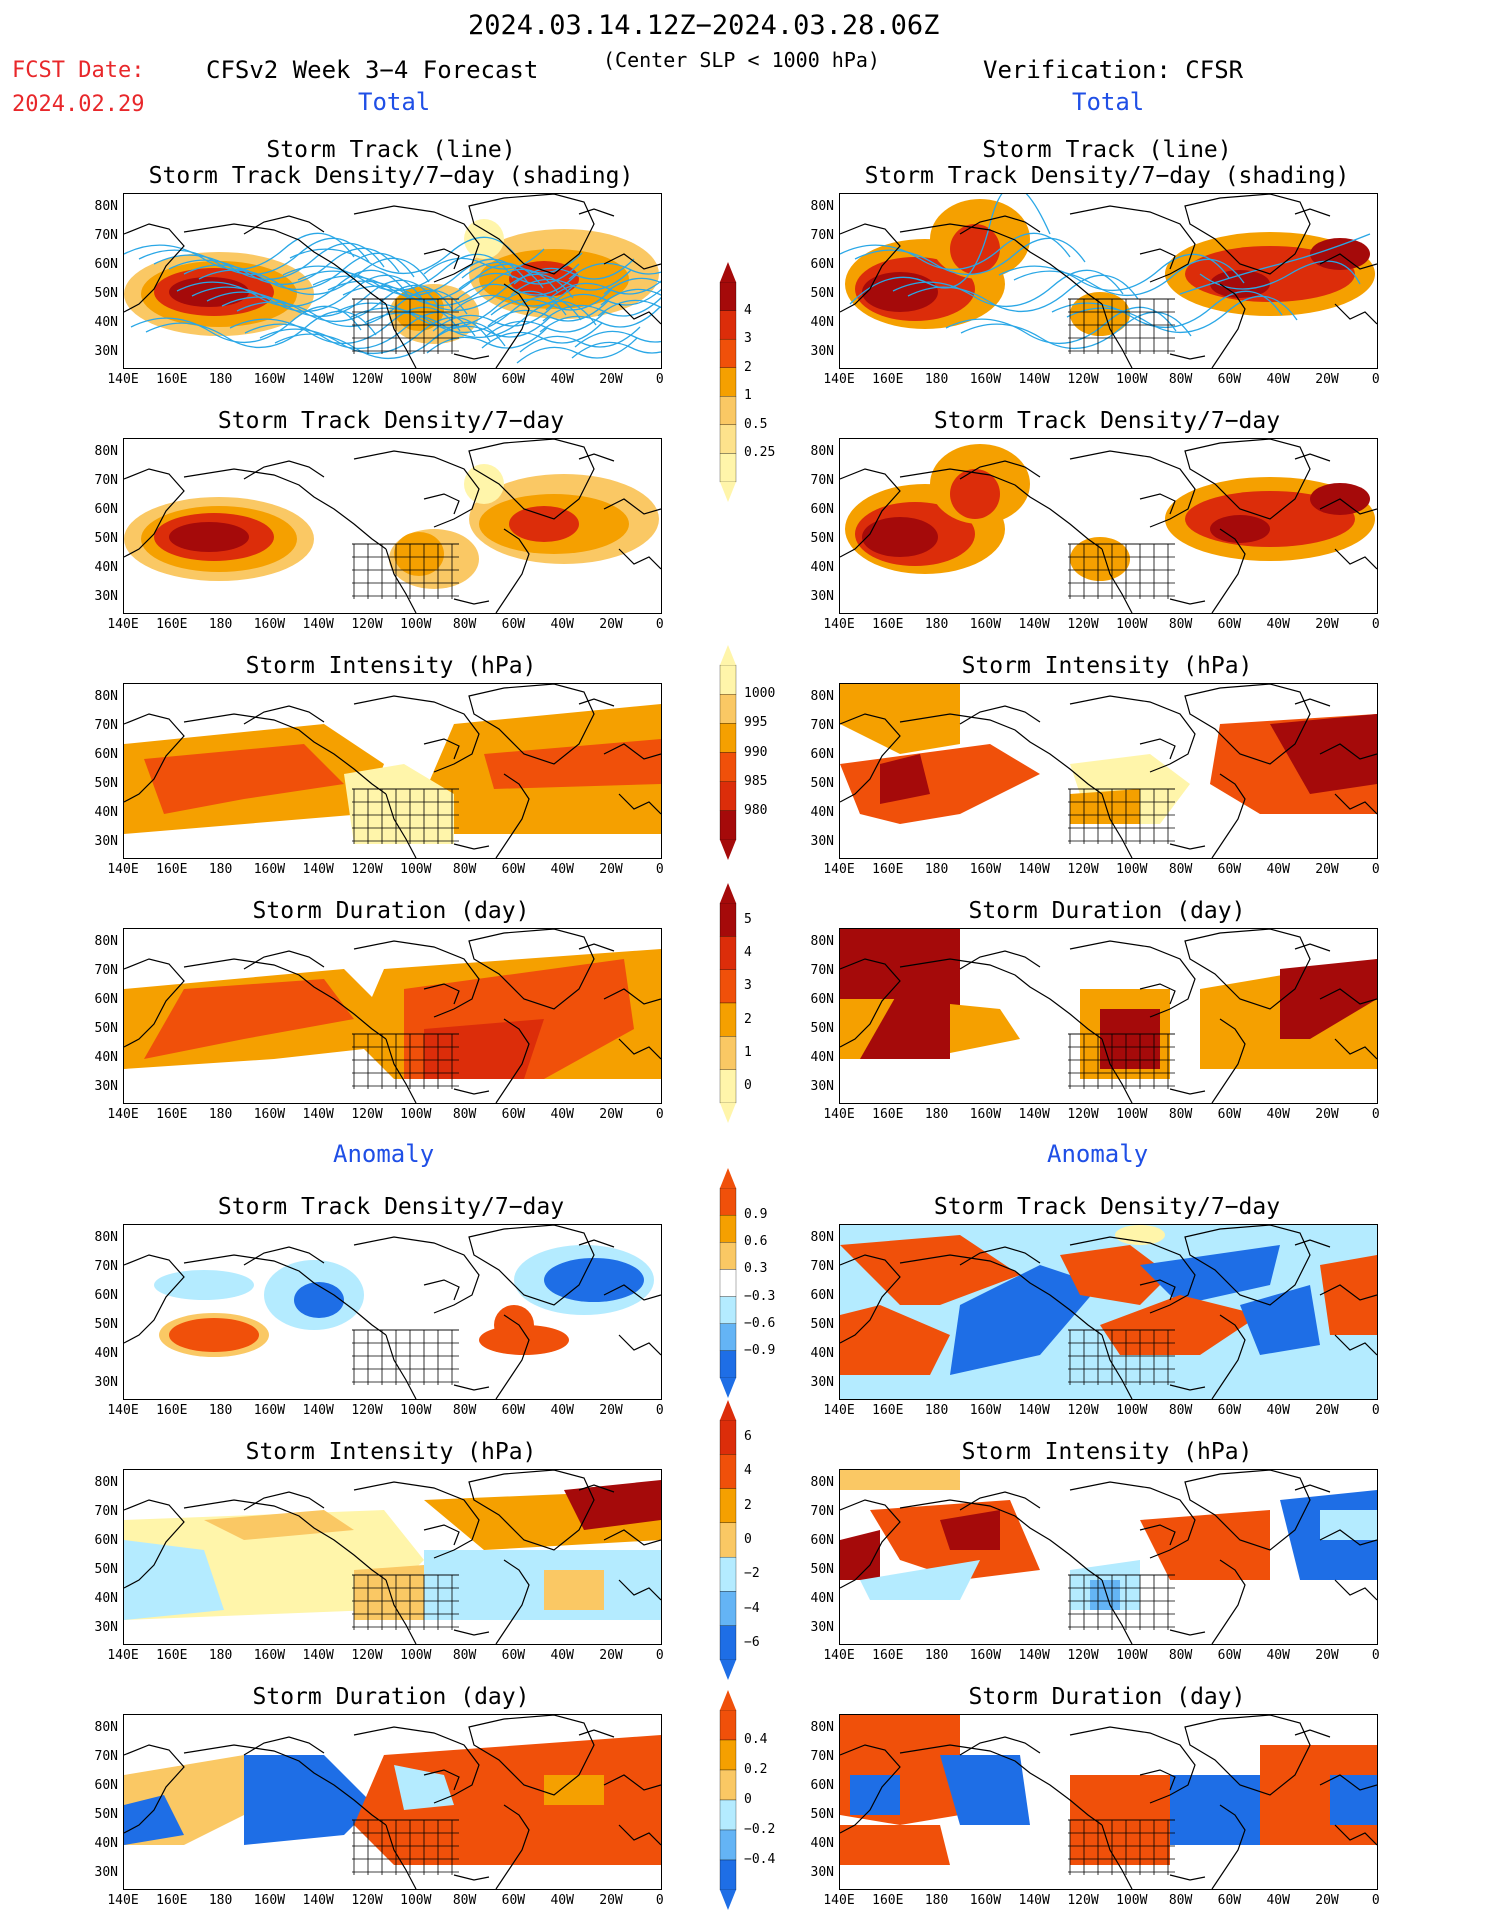  What do you see at coordinates (1034, 1900) in the screenshot?
I see `lon-label: 140W` at bounding box center [1034, 1900].